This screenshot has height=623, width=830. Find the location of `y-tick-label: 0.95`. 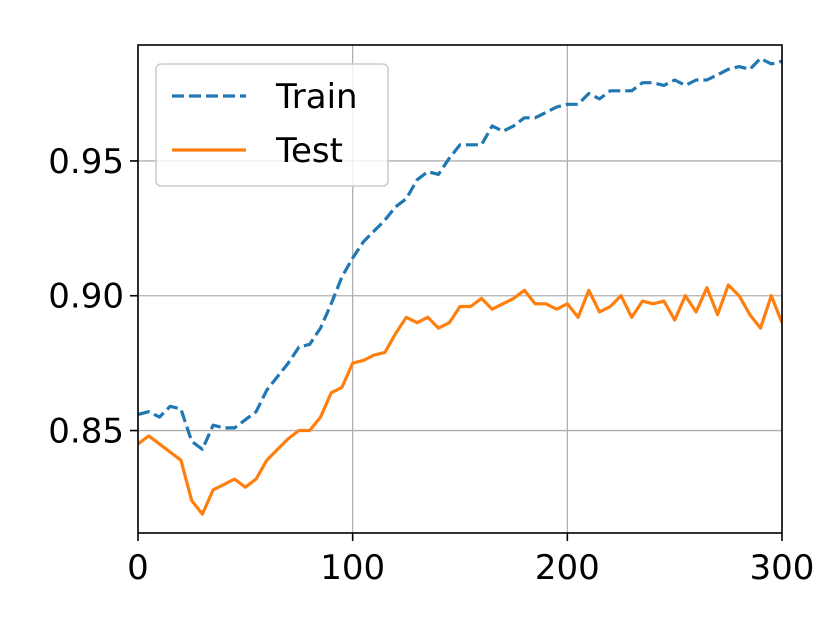

y-tick-label: 0.95 is located at coordinates (86, 162).